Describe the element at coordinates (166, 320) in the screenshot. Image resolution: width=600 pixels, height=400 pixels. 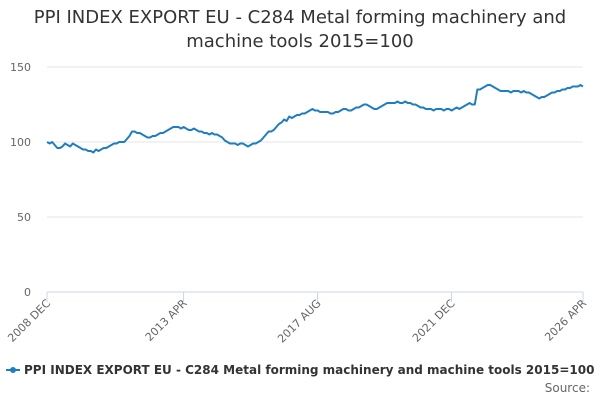
I see `x-tick-label: 2013 APR` at that location.